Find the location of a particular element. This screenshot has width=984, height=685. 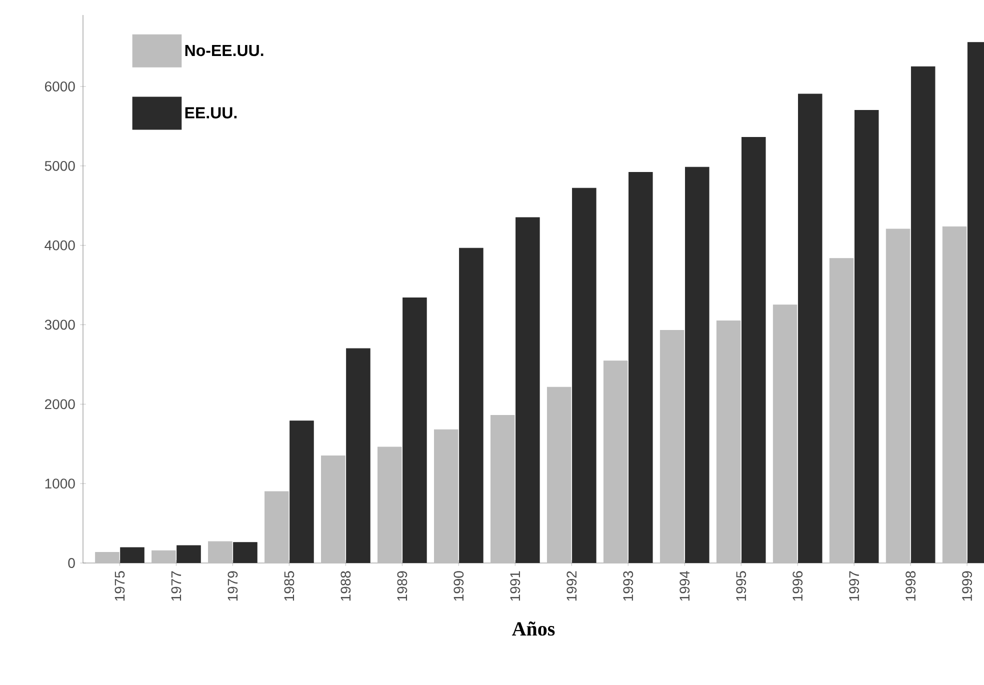

x-tick-label: 1989 is located at coordinates (402, 586).